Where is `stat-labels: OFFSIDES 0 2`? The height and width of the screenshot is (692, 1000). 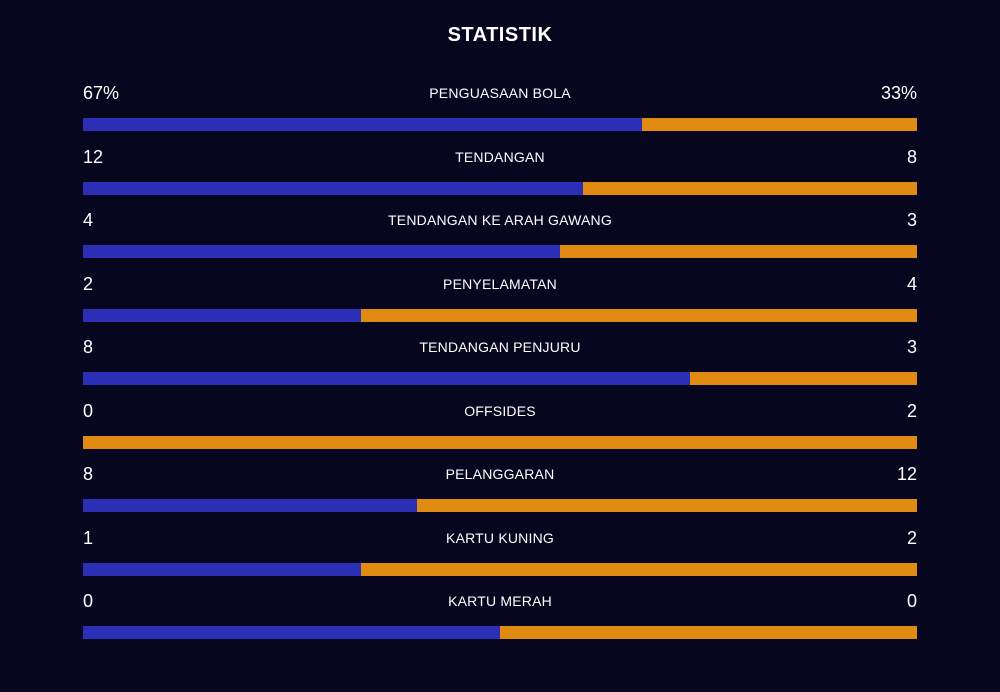
stat-labels: OFFSIDES 0 2 is located at coordinates (500, 411).